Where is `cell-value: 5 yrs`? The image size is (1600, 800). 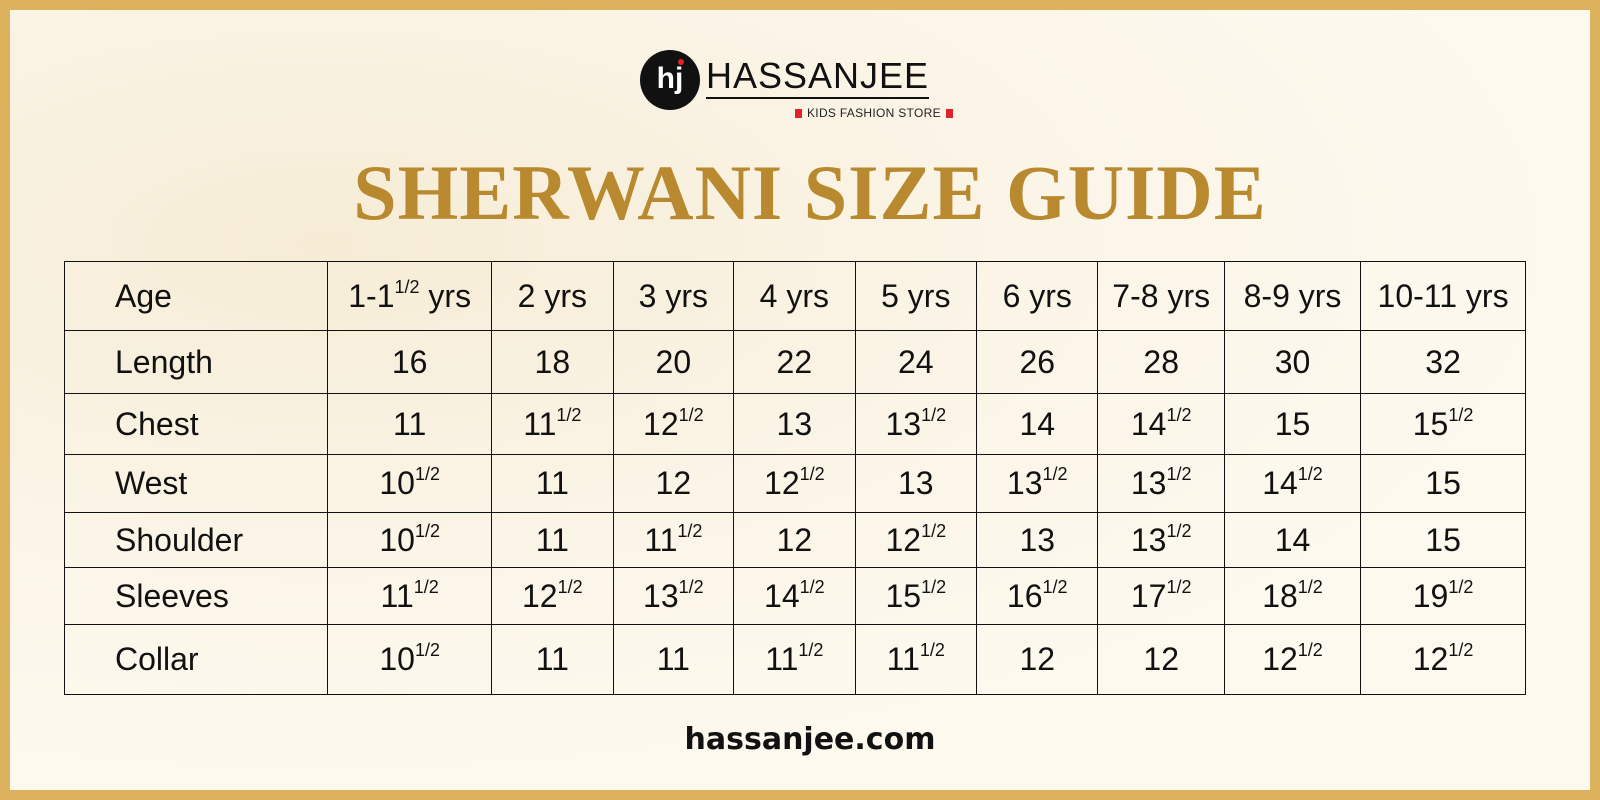
cell-value: 5 yrs is located at coordinates (916, 295).